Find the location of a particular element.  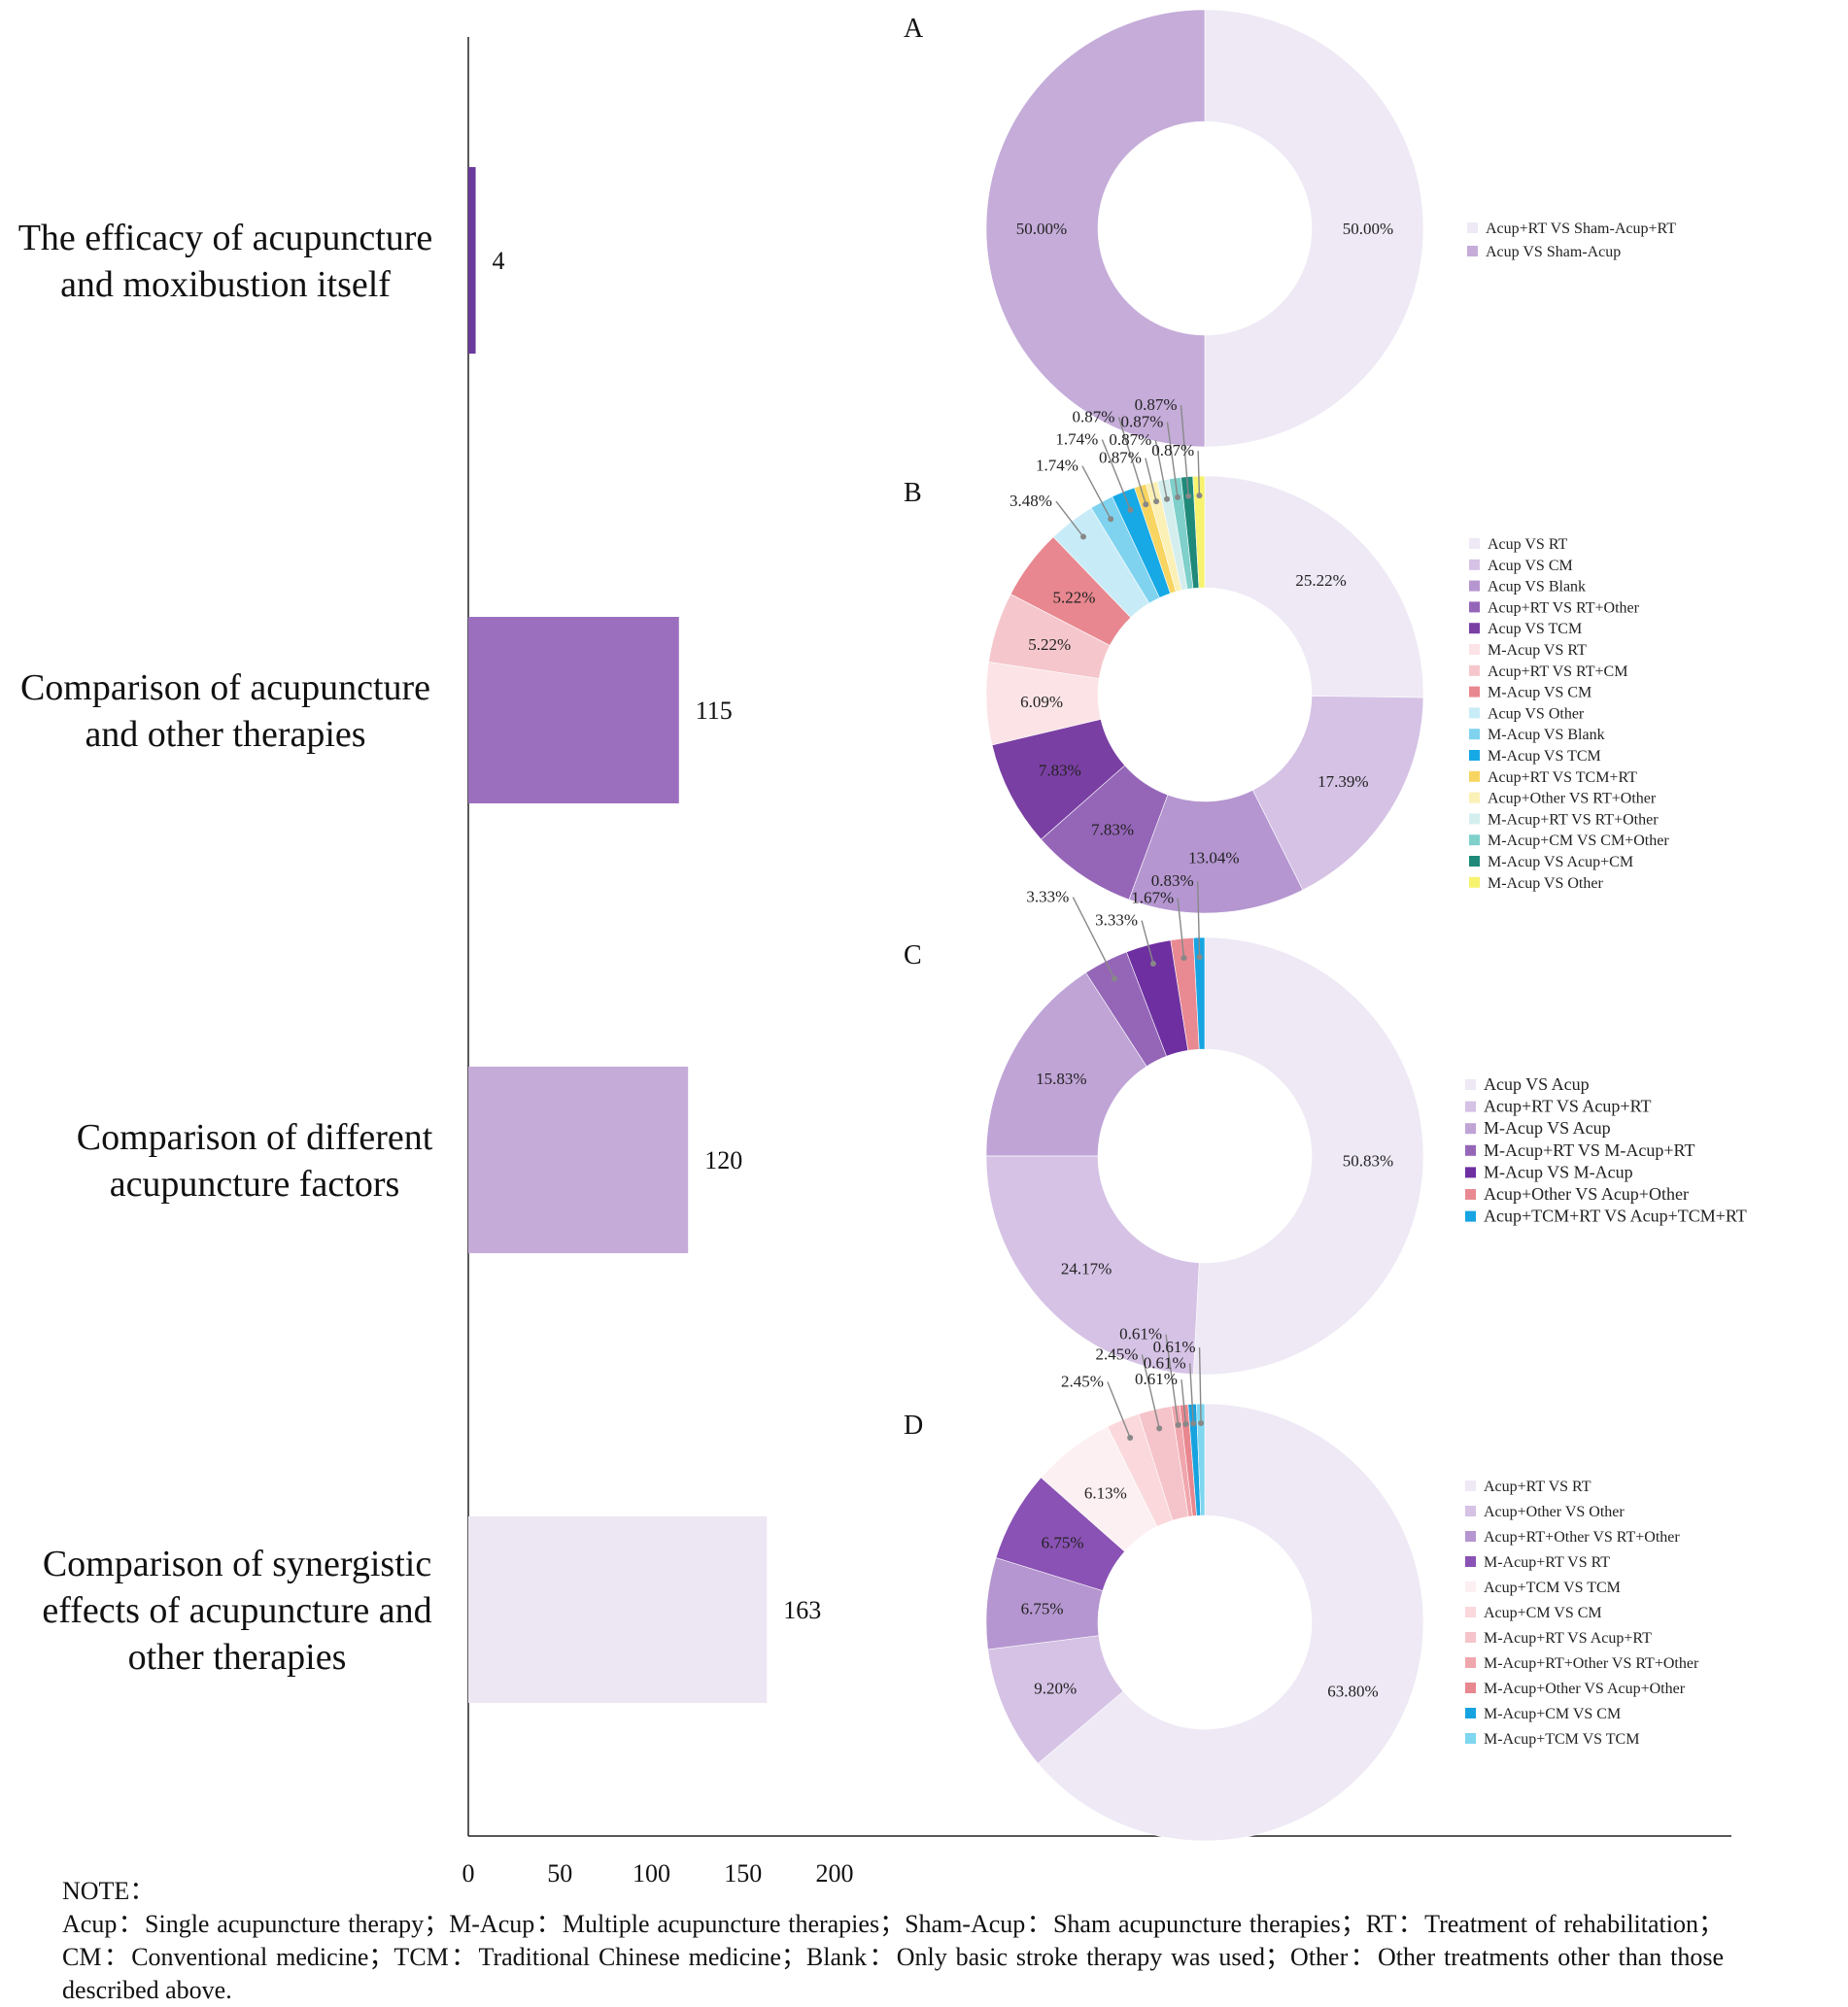

legend-label: Acup VS Sham-Acup is located at coordinates (1553, 252).